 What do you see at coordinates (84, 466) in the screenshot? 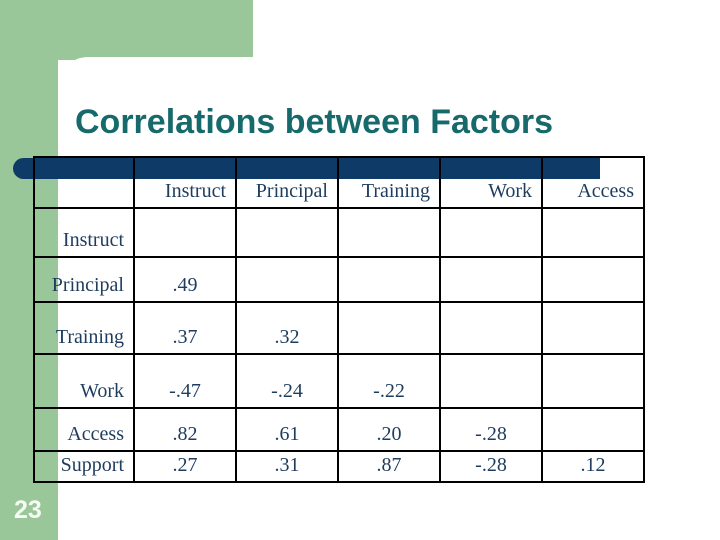
I see `row-label: Support` at bounding box center [84, 466].